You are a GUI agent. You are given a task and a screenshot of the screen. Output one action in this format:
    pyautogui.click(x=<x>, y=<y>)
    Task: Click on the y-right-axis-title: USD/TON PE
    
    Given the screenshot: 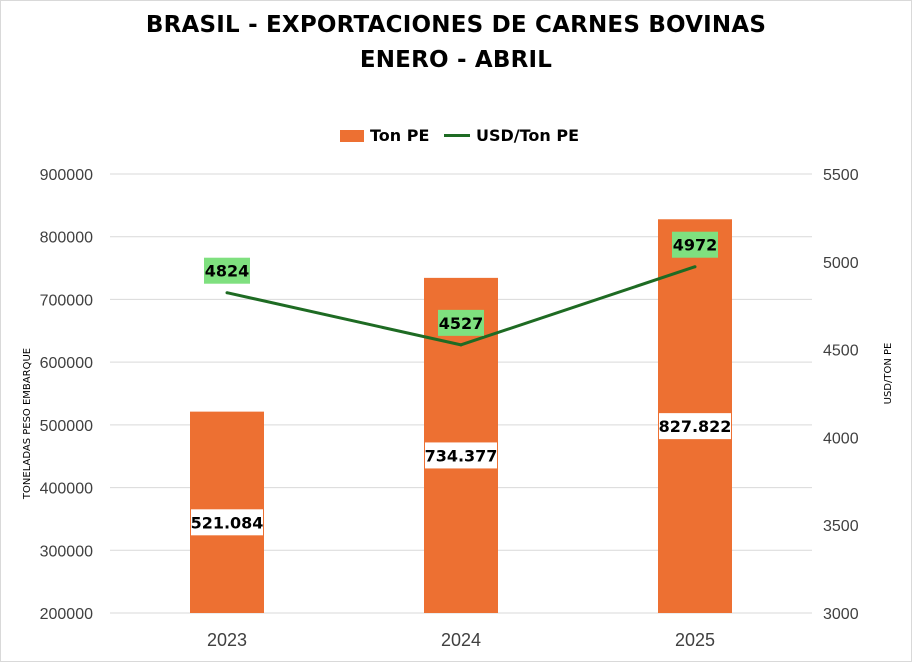 What is the action you would take?
    pyautogui.click(x=888, y=374)
    